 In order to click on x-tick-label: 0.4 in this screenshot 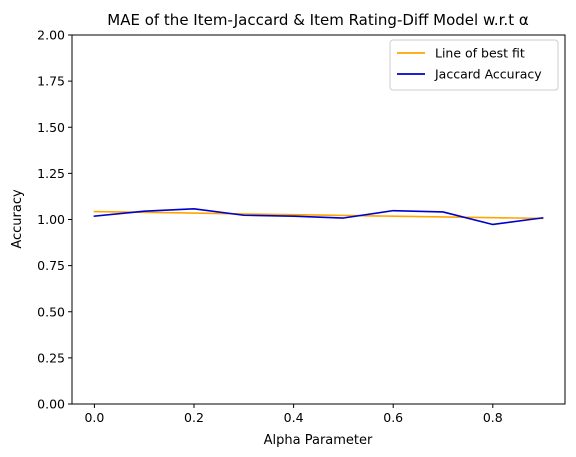, I will do `click(294, 417)`.